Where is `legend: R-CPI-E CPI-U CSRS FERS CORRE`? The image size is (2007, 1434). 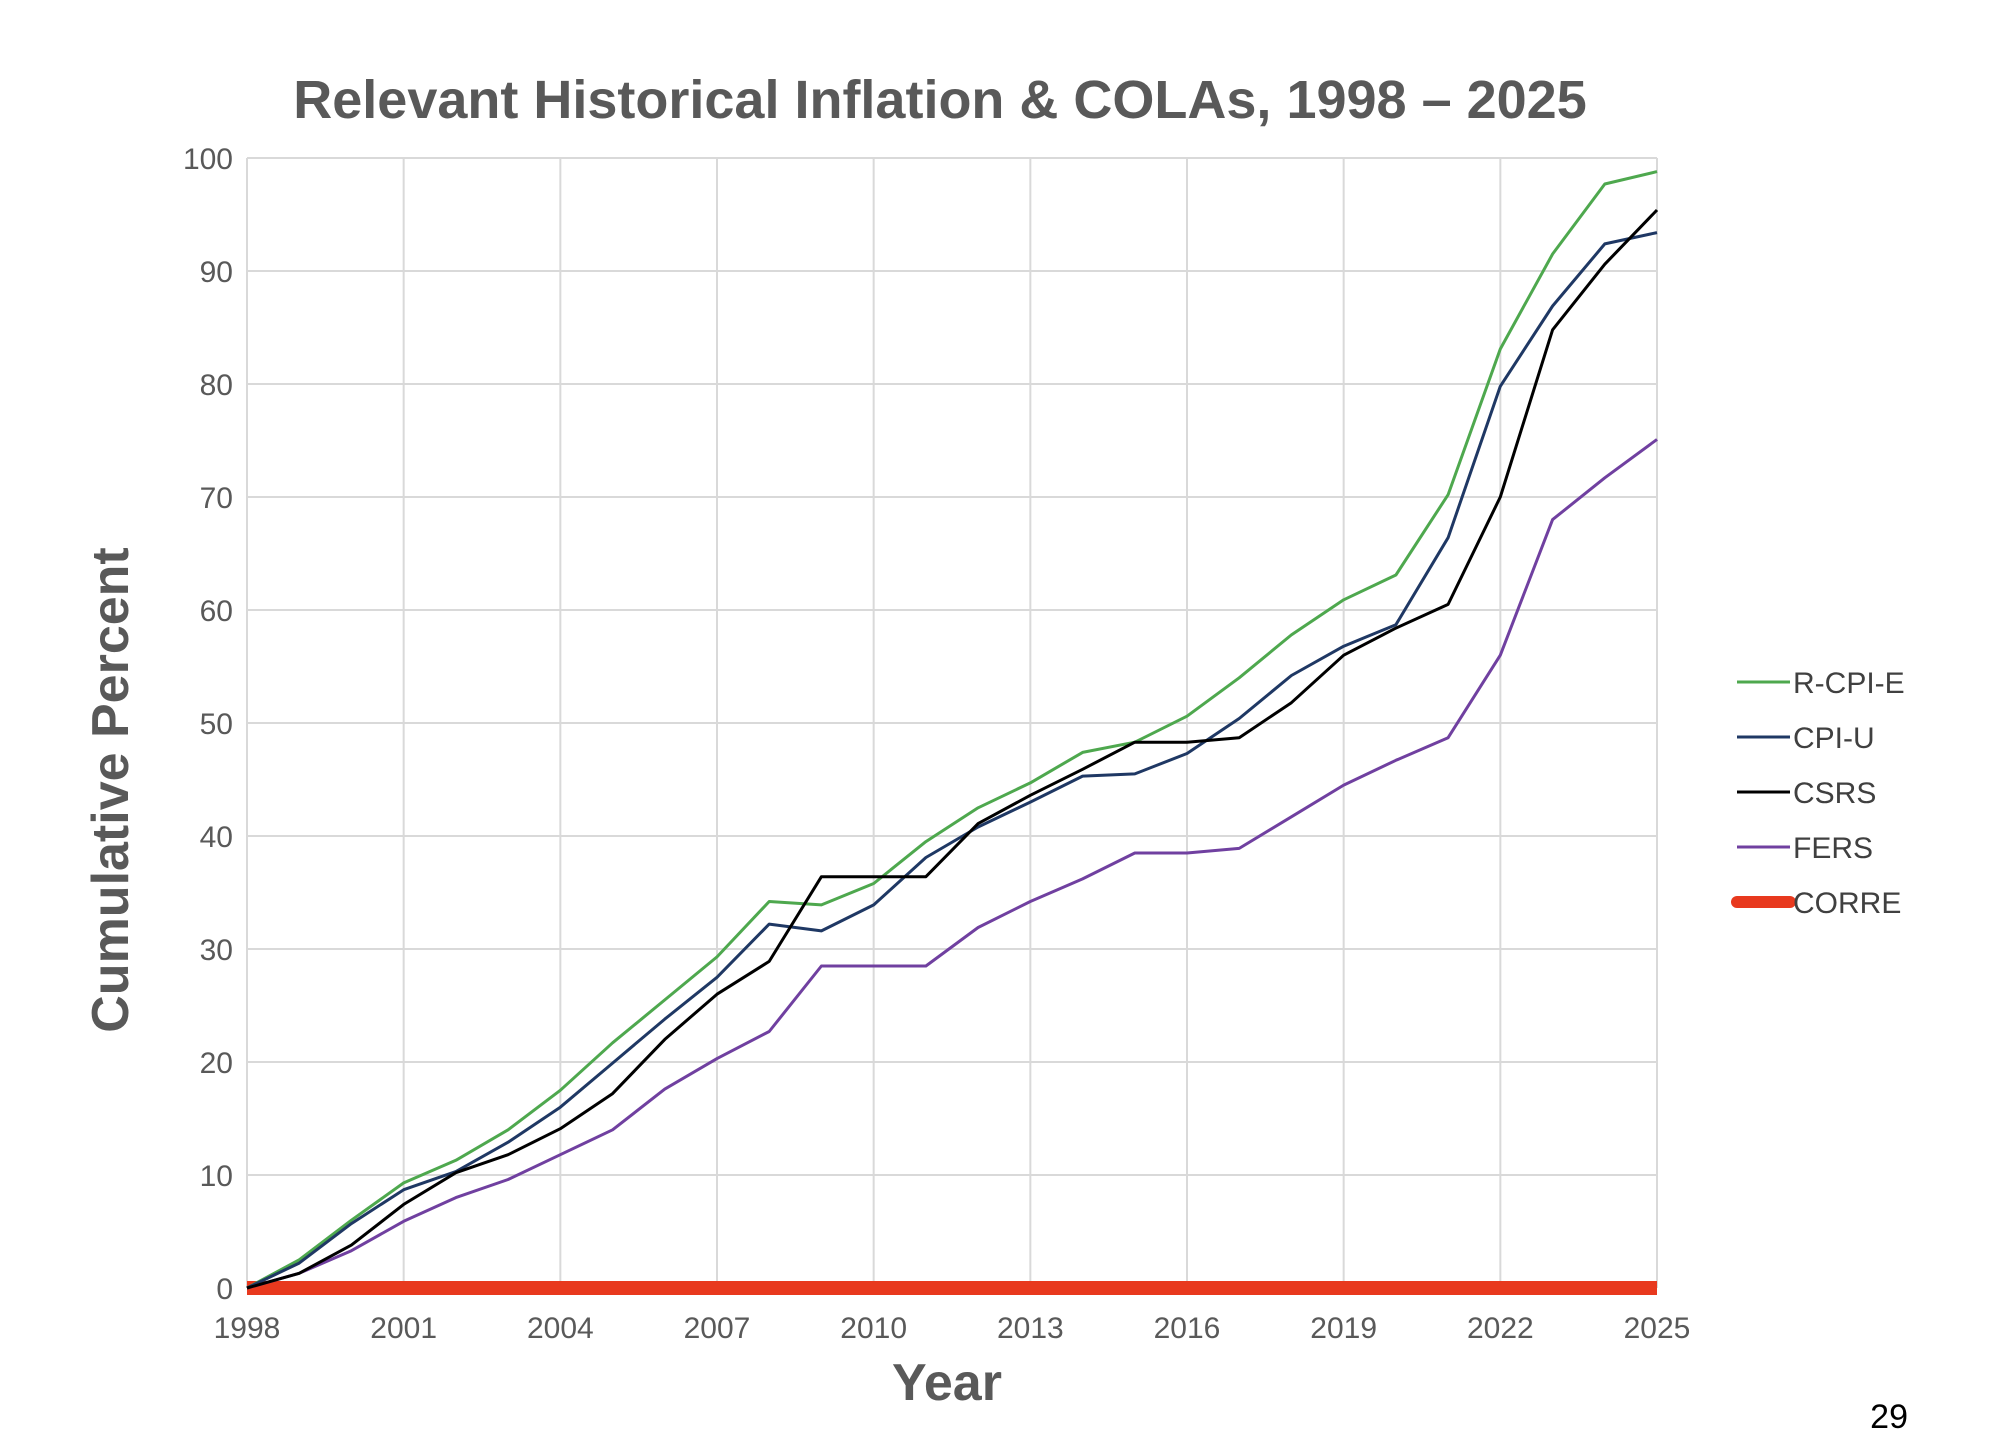
legend: R-CPI-E CPI-U CSRS FERS CORRE is located at coordinates (1818, 793).